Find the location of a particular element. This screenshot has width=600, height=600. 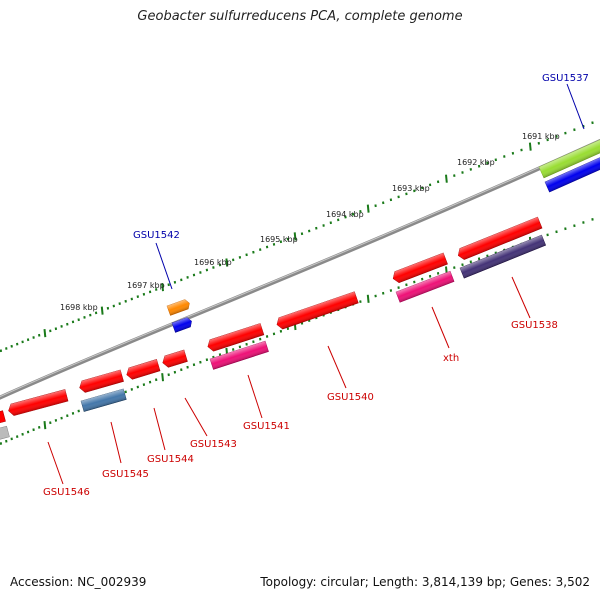

leader-gsu1540 is located at coordinates (337, 367).